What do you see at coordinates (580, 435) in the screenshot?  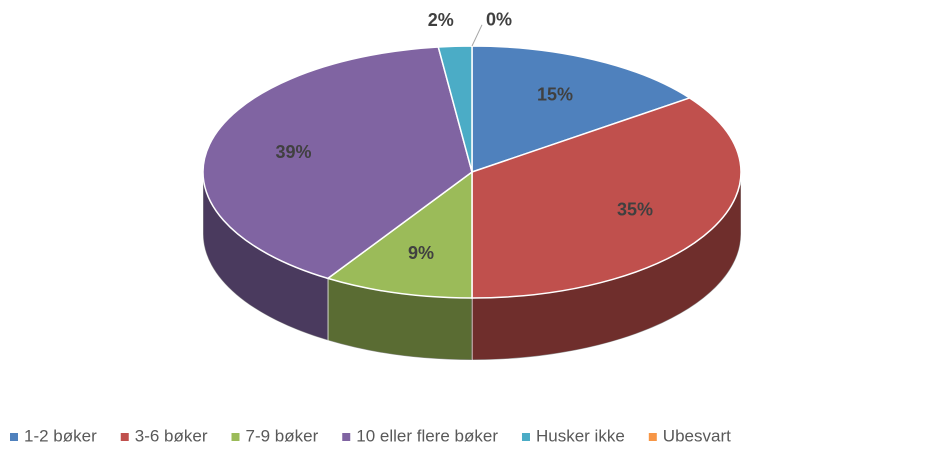 I see `legend-label: Husker ikke` at bounding box center [580, 435].